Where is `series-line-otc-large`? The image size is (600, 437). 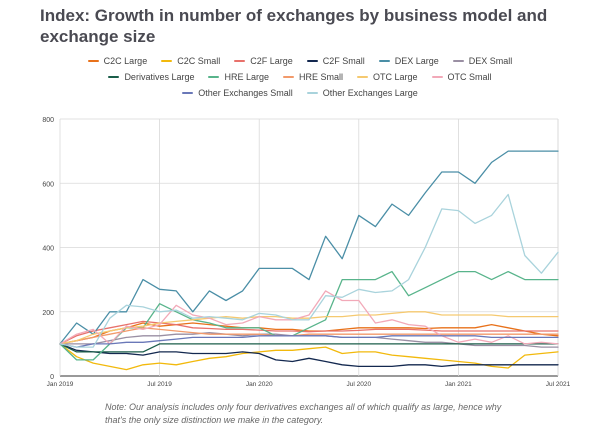
series-line-otc-large is located at coordinates (309, 328).